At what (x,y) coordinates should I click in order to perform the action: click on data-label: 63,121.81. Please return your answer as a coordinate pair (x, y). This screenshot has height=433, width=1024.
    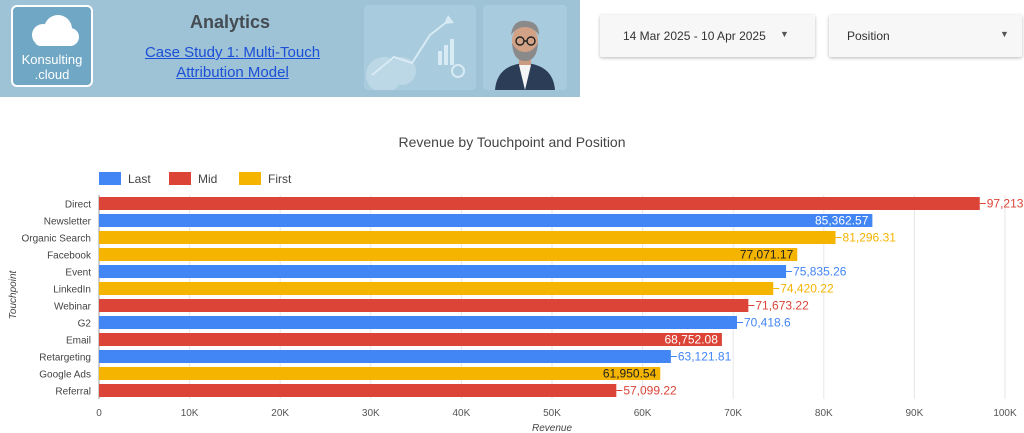
    Looking at the image, I should click on (705, 357).